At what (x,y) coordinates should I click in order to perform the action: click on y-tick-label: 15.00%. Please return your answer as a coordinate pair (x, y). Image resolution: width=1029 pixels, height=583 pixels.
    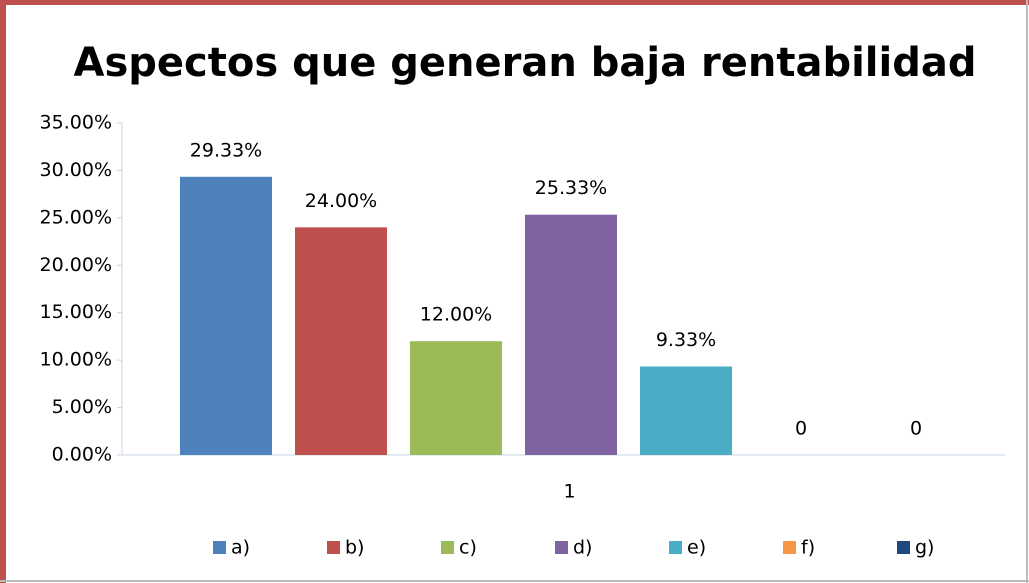
    Looking at the image, I should click on (76, 312).